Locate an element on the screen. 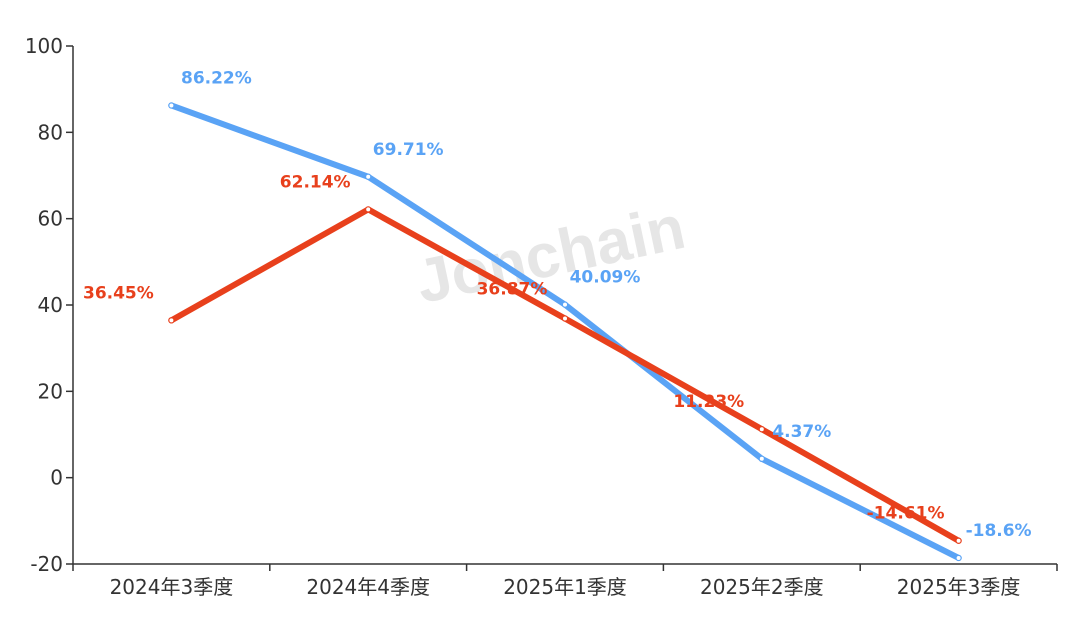 Image resolution: width=1080 pixels, height=626 pixels. data-label: 11.23% is located at coordinates (708, 402).